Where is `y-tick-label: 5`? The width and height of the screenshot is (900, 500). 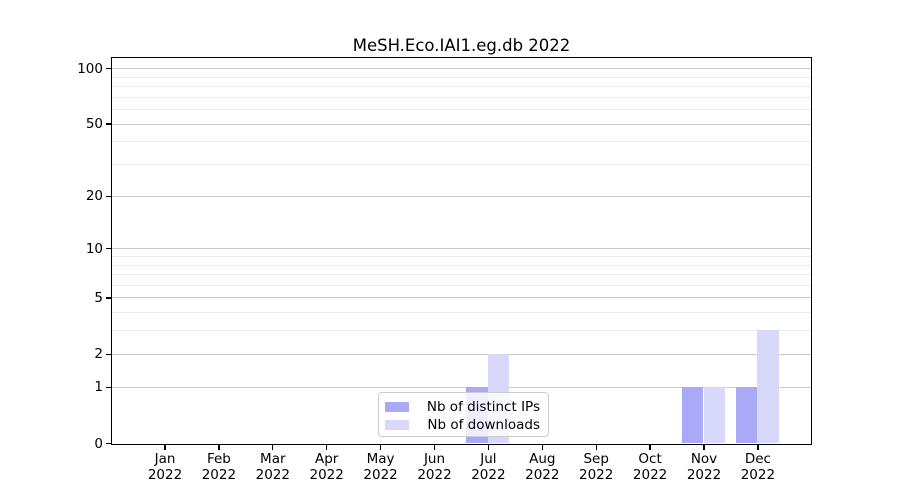
y-tick-label: 5 is located at coordinates (98, 297).